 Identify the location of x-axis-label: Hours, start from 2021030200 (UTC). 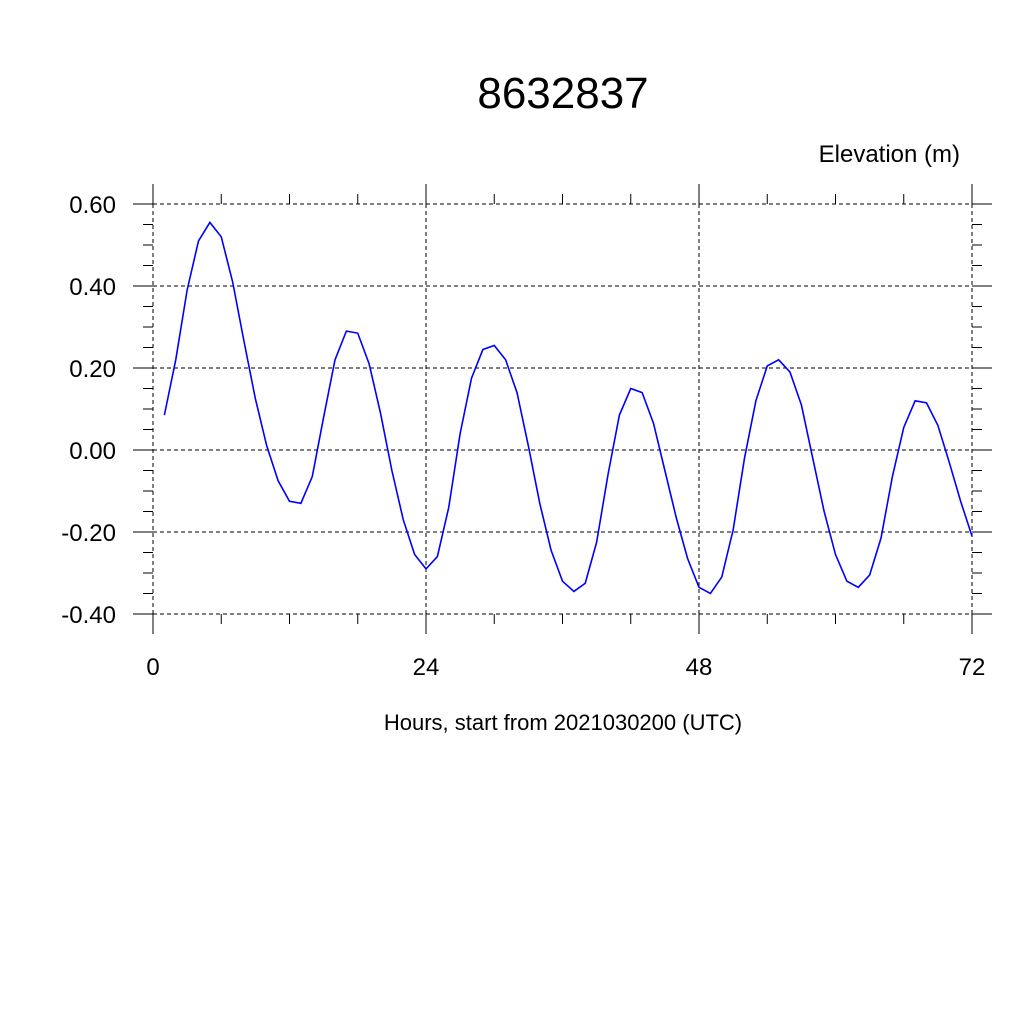
(563, 722).